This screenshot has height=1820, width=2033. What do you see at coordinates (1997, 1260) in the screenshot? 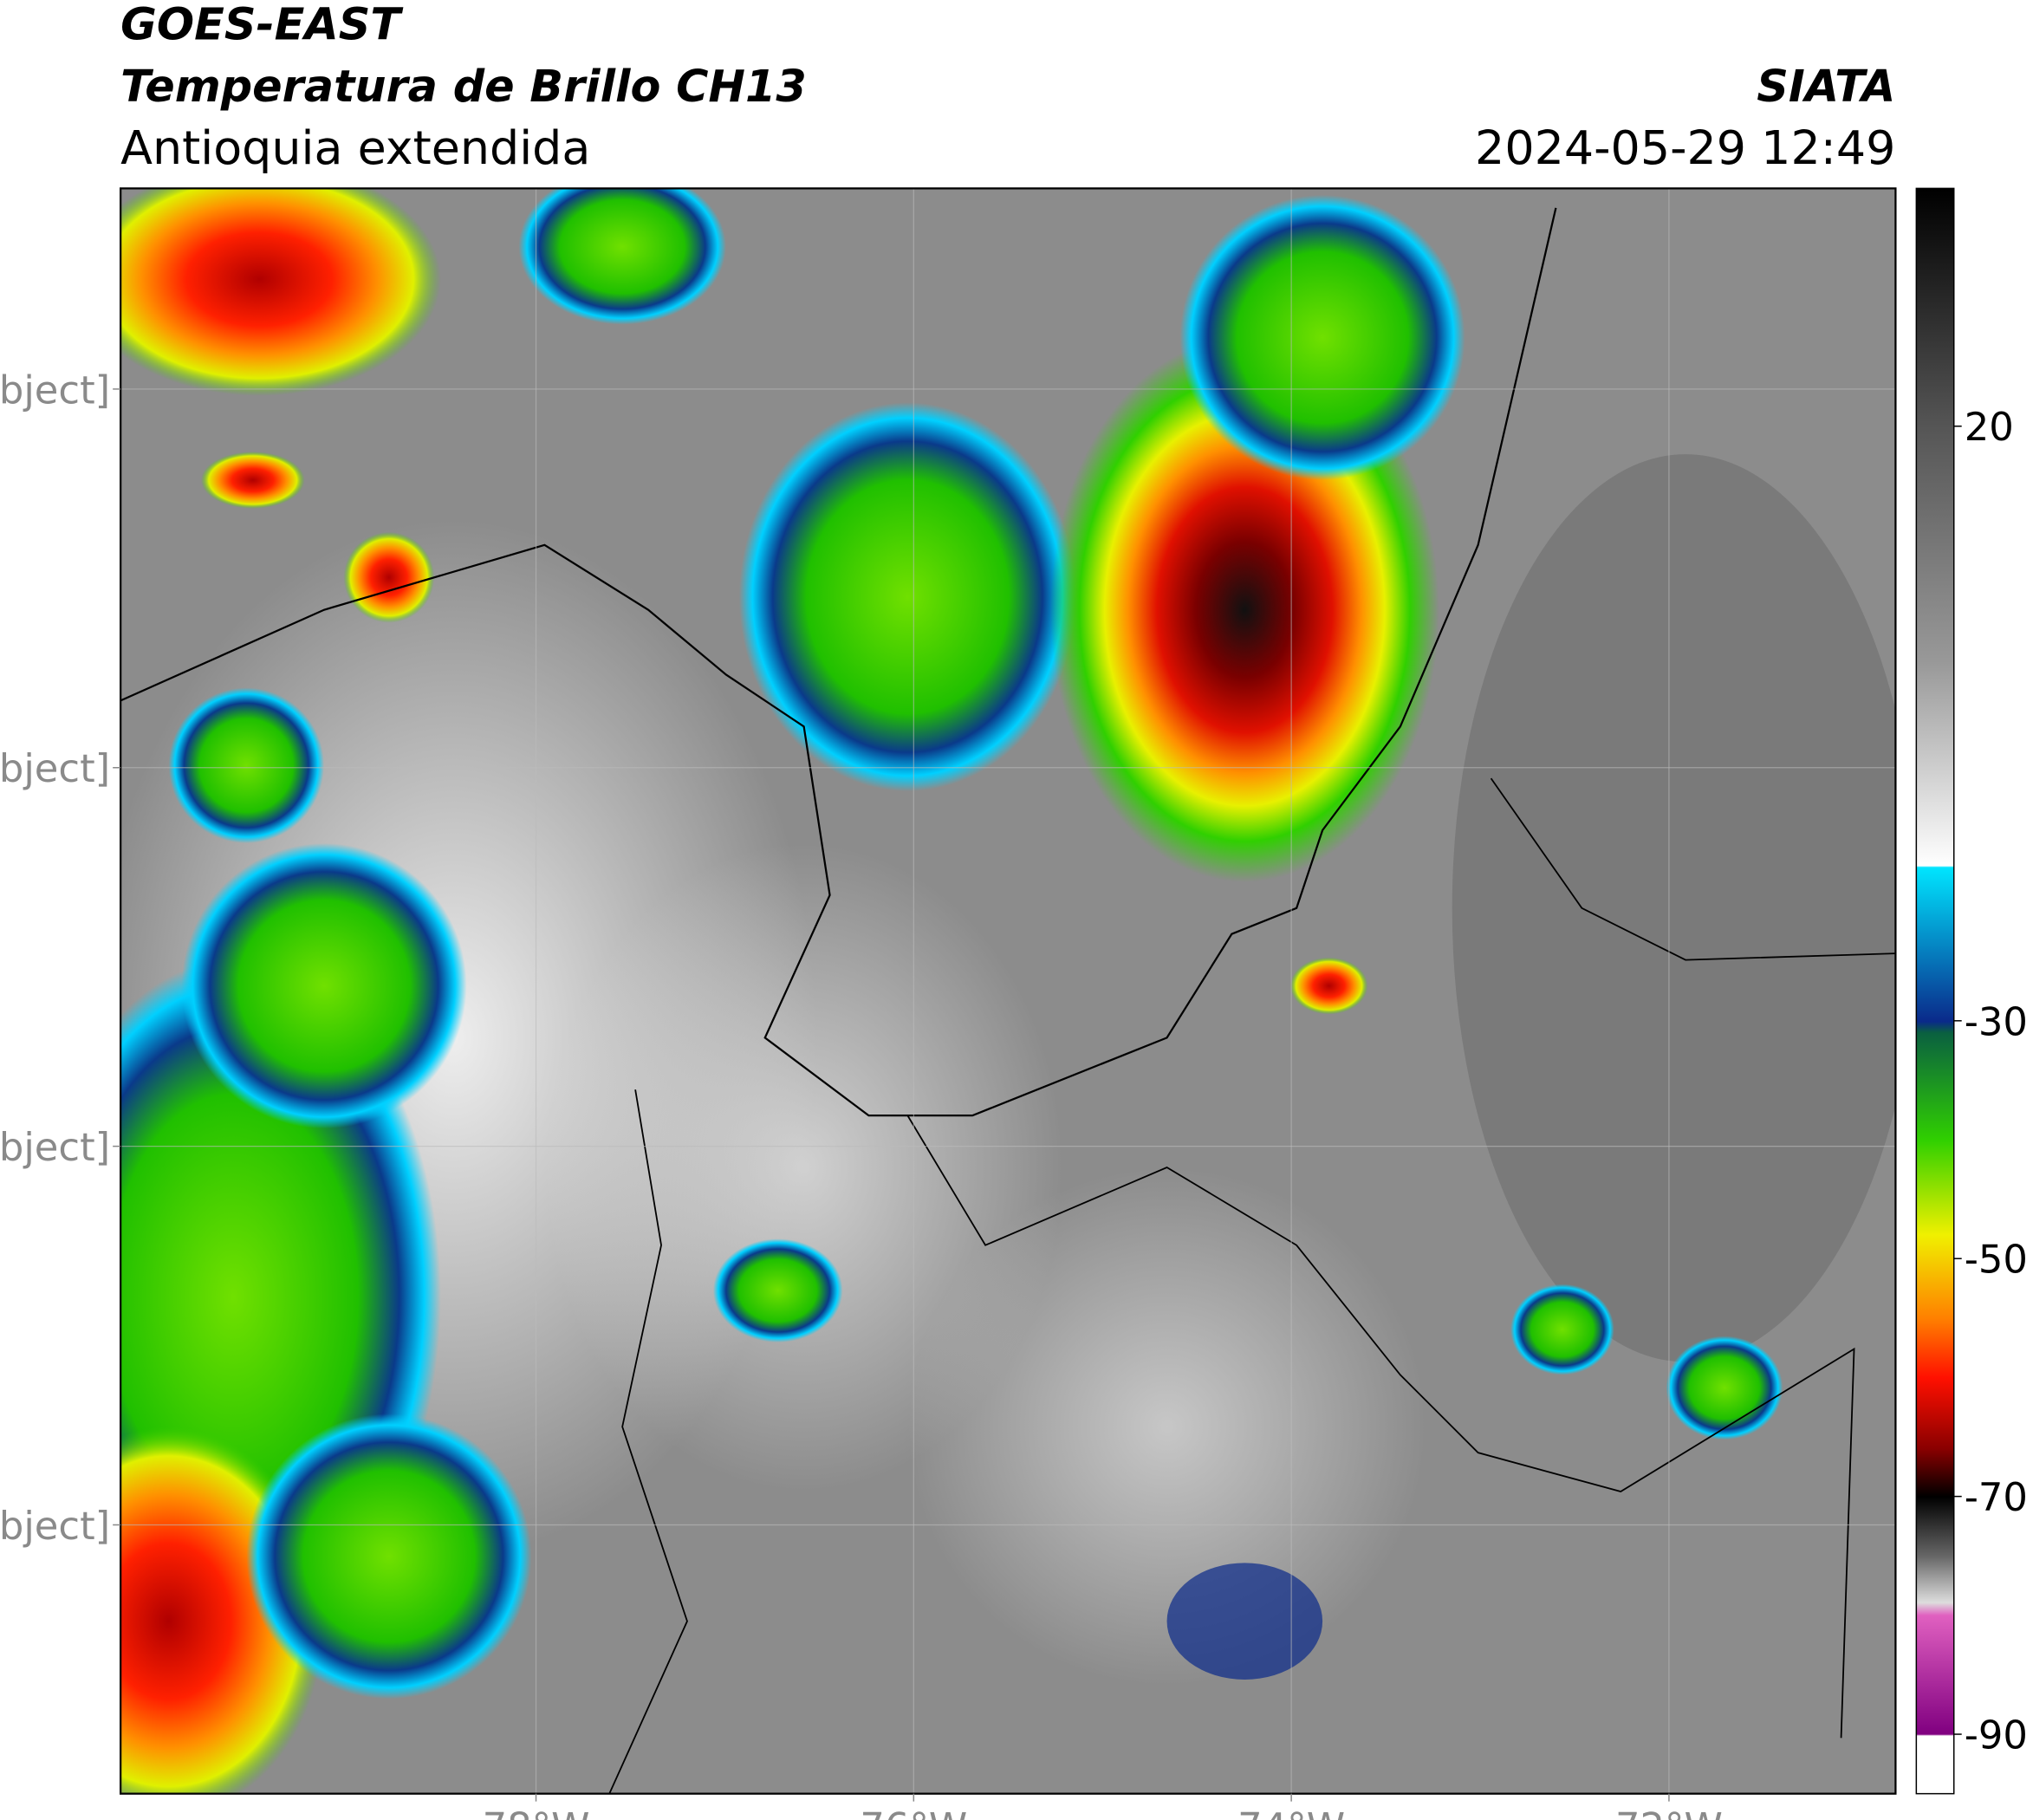
I see `colorbar-tick-label: -50` at bounding box center [1997, 1260].